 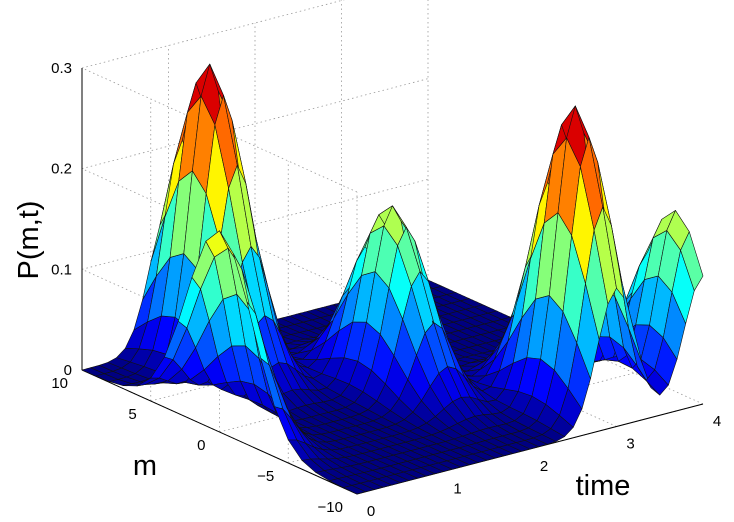 What do you see at coordinates (61, 169) in the screenshot?
I see `z-tick-label: 0.2` at bounding box center [61, 169].